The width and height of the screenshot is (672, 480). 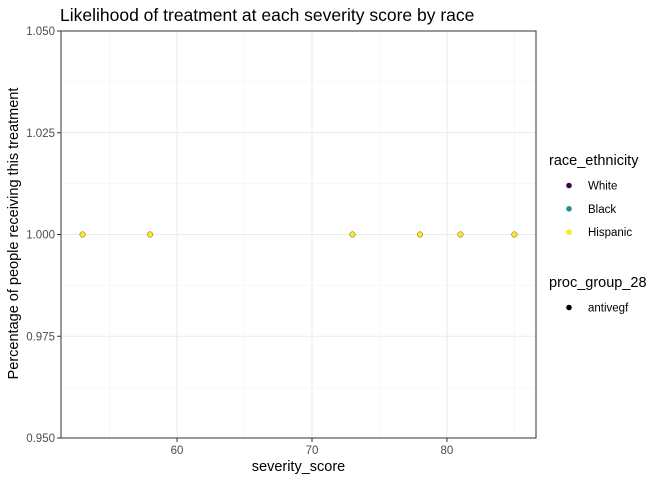 What do you see at coordinates (602, 210) in the screenshot?
I see `legend-label: Black` at bounding box center [602, 210].